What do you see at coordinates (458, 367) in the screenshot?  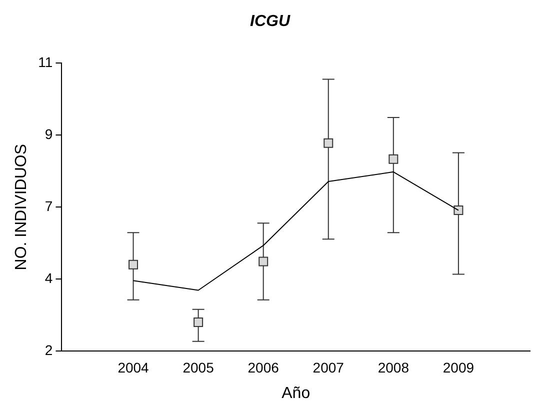 I see `x-tick-label: 2009` at bounding box center [458, 367].